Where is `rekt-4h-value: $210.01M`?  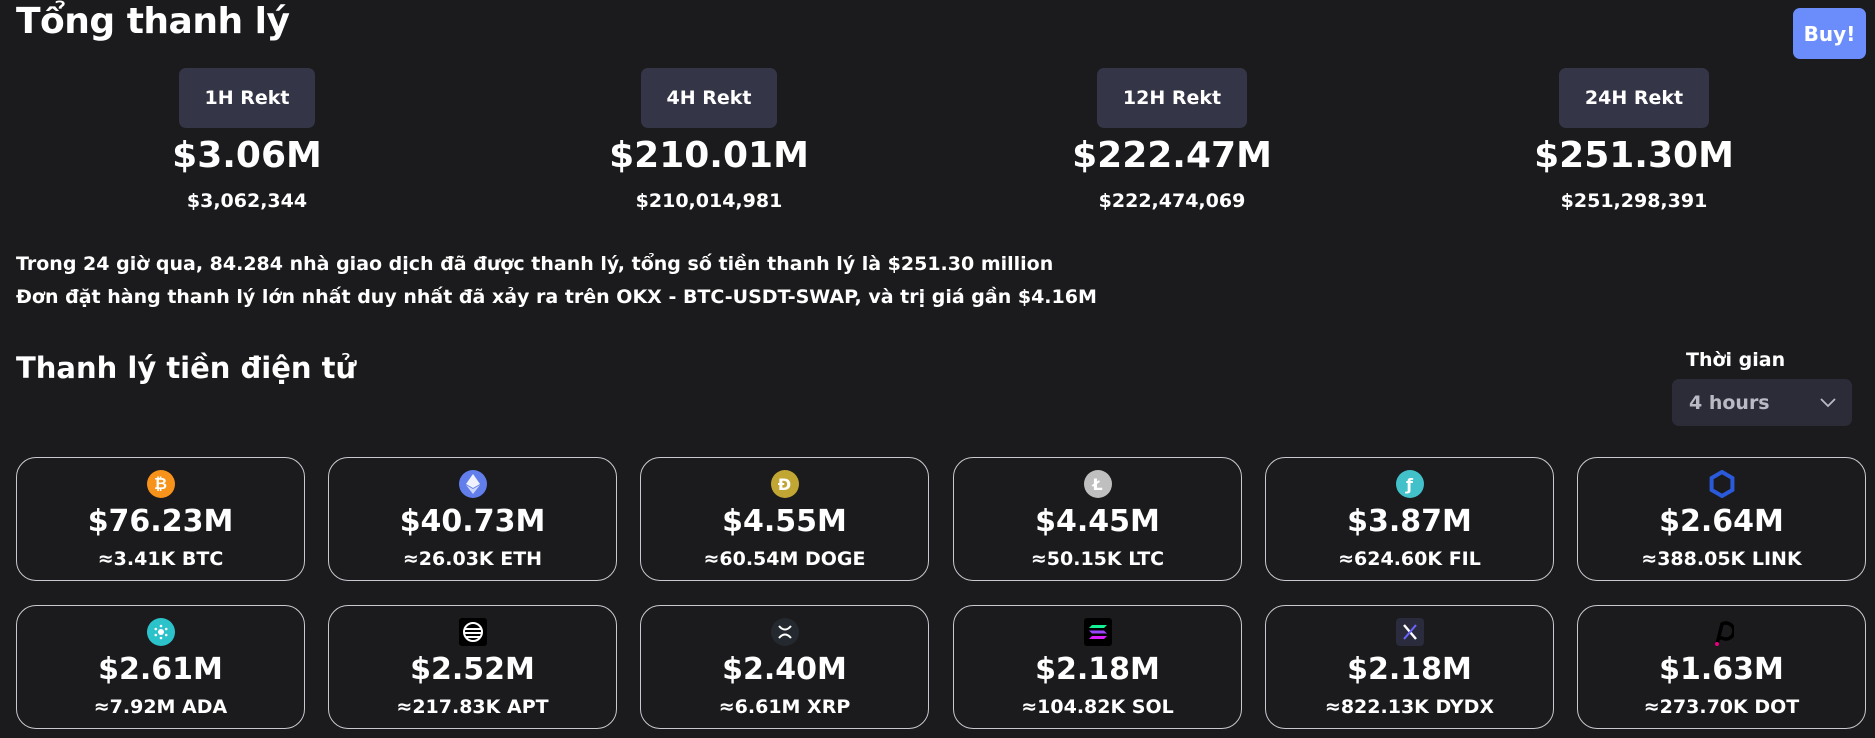 rekt-4h-value: $210.01M is located at coordinates (709, 155).